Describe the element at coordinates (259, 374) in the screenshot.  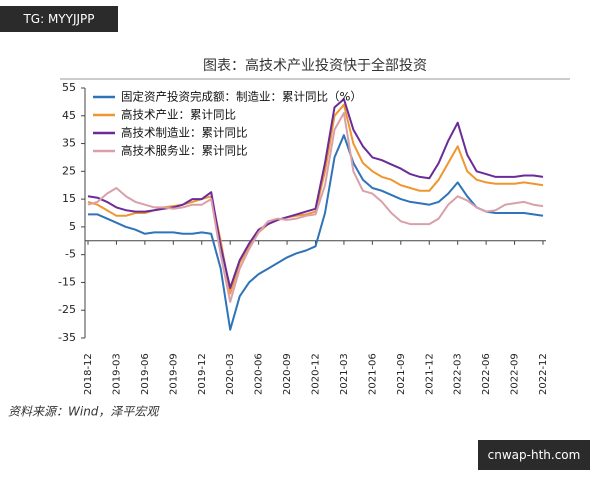
I see `x-tick-label: 2020-06` at that location.